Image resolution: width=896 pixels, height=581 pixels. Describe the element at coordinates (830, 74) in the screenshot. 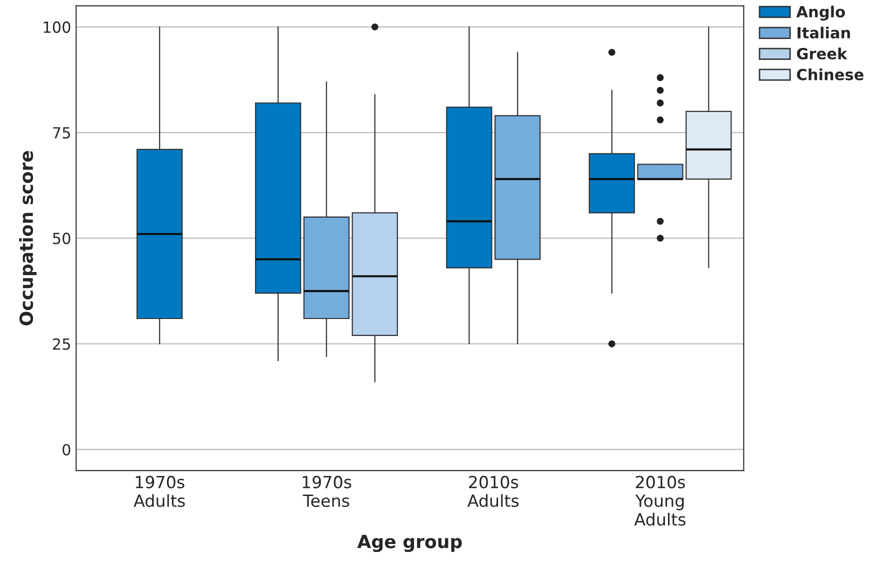

I see `legend-label: Chinese` at that location.